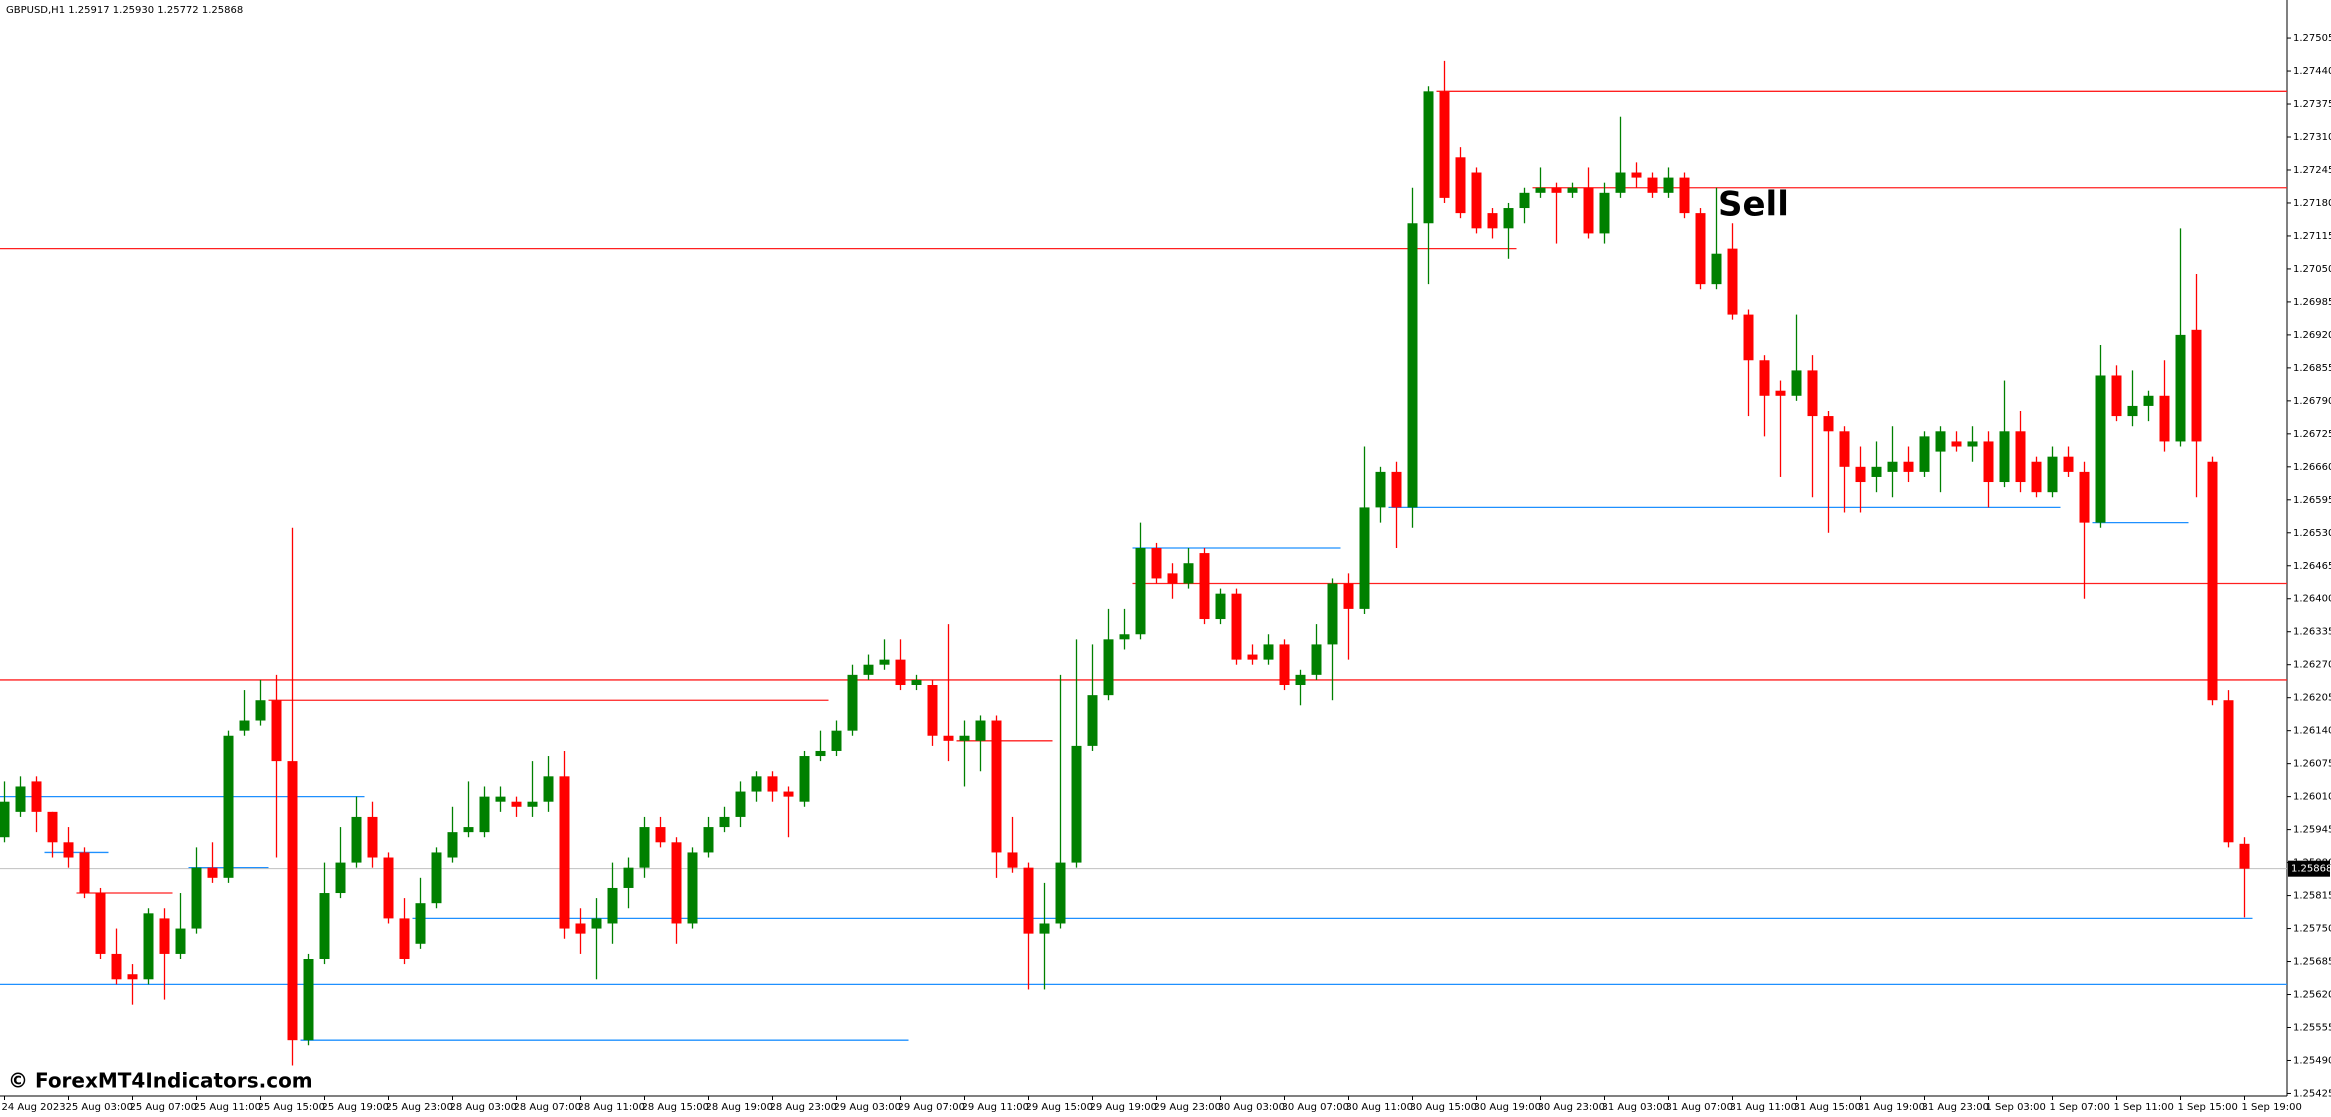 The width and height of the screenshot is (2331, 1117). Describe the element at coordinates (34, 1107) in the screenshot. I see `x-tick-label: 24 Aug 2023` at that location.